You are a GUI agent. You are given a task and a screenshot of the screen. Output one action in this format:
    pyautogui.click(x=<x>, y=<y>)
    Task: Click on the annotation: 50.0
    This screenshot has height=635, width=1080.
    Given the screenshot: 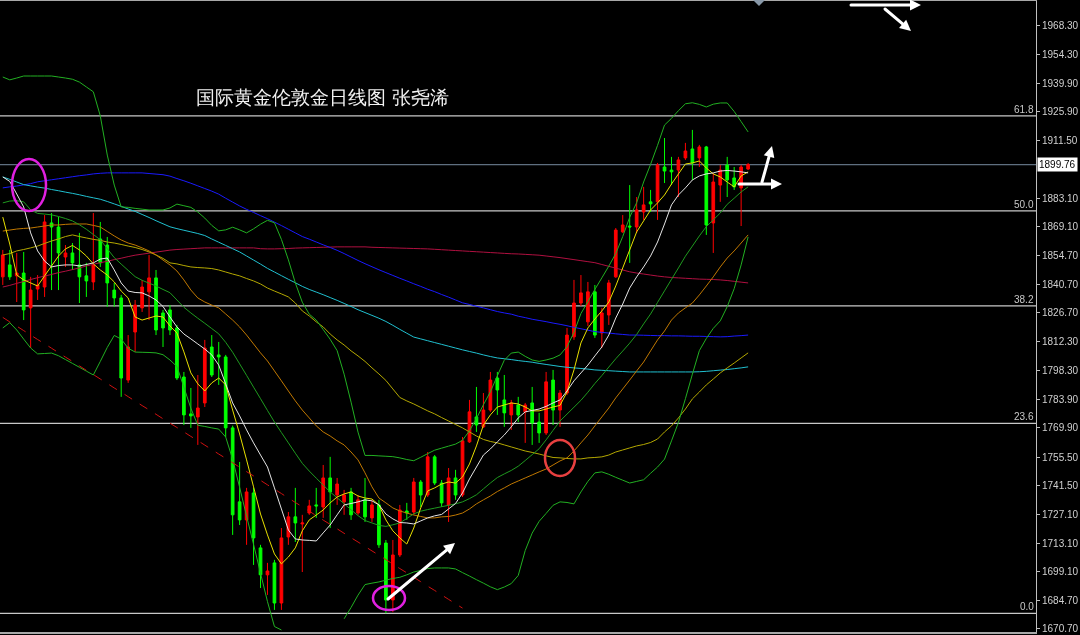 What is the action you would take?
    pyautogui.click(x=1024, y=204)
    